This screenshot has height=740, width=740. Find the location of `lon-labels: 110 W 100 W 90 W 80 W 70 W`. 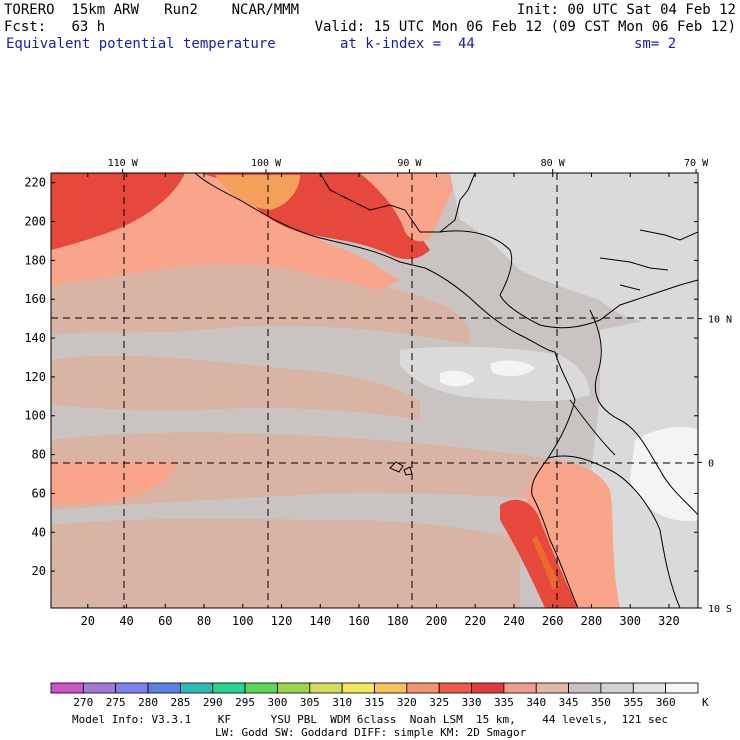

lon-labels: 110 W 100 W 90 W 80 W 70 W is located at coordinates (408, 165).